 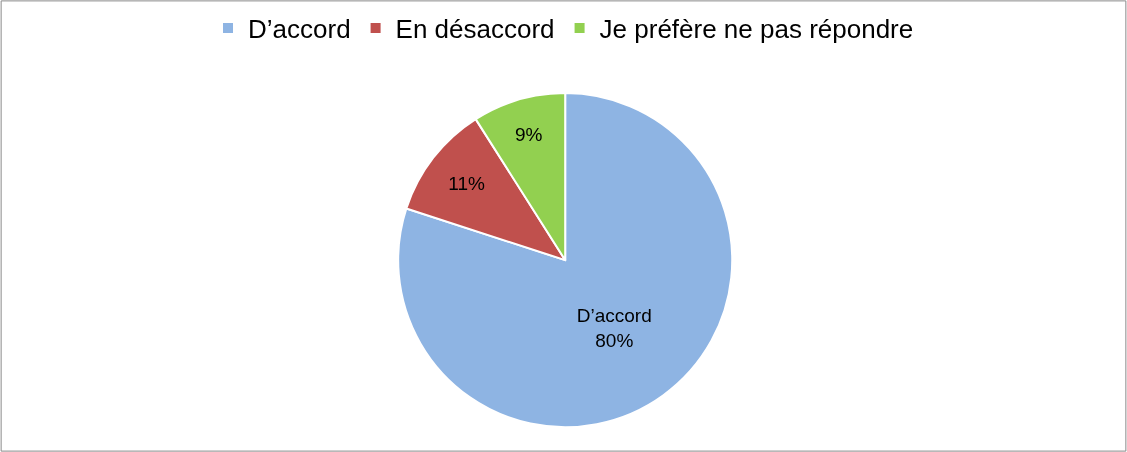 What do you see at coordinates (756, 29) in the screenshot?
I see `legend-label: Je préfère ne pas répondre` at bounding box center [756, 29].